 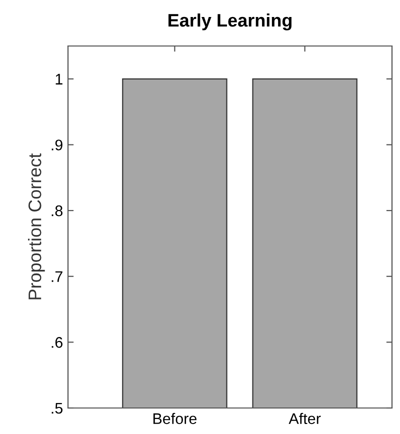 I want to click on y-tick-label: .7, so click(x=57, y=276).